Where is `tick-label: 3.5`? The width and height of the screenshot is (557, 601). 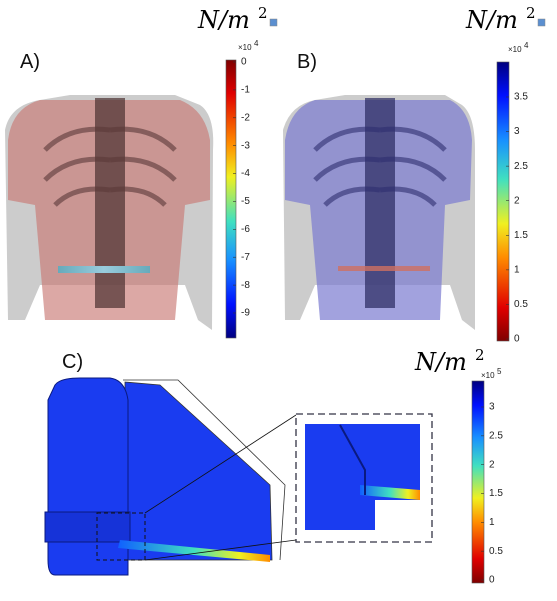 tick-label: 3.5 is located at coordinates (521, 97).